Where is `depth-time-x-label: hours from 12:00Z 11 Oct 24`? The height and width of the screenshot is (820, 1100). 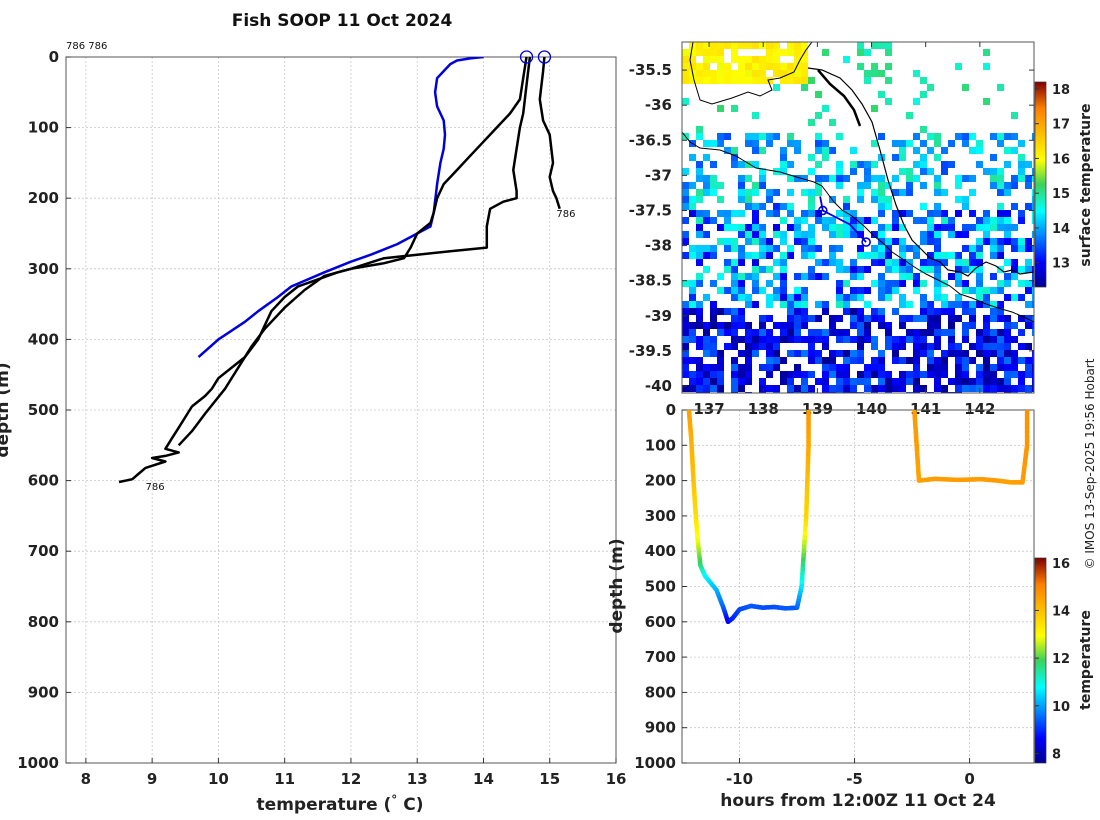
depth-time-x-label: hours from 12:00Z 11 Oct 24 is located at coordinates (858, 801).